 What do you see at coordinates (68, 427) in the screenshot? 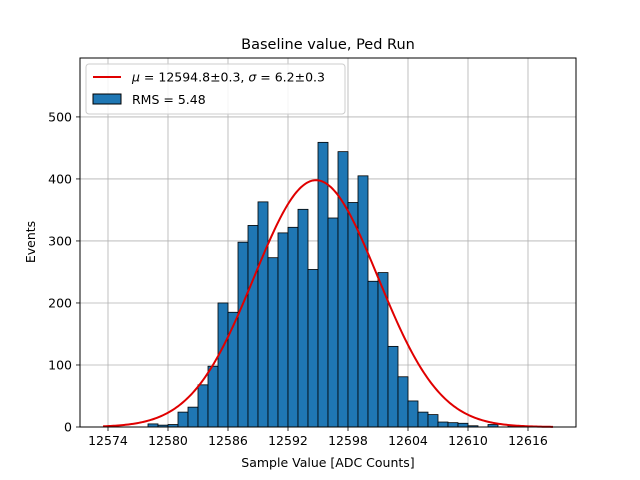
I see `y-tick-label: 0` at bounding box center [68, 427].